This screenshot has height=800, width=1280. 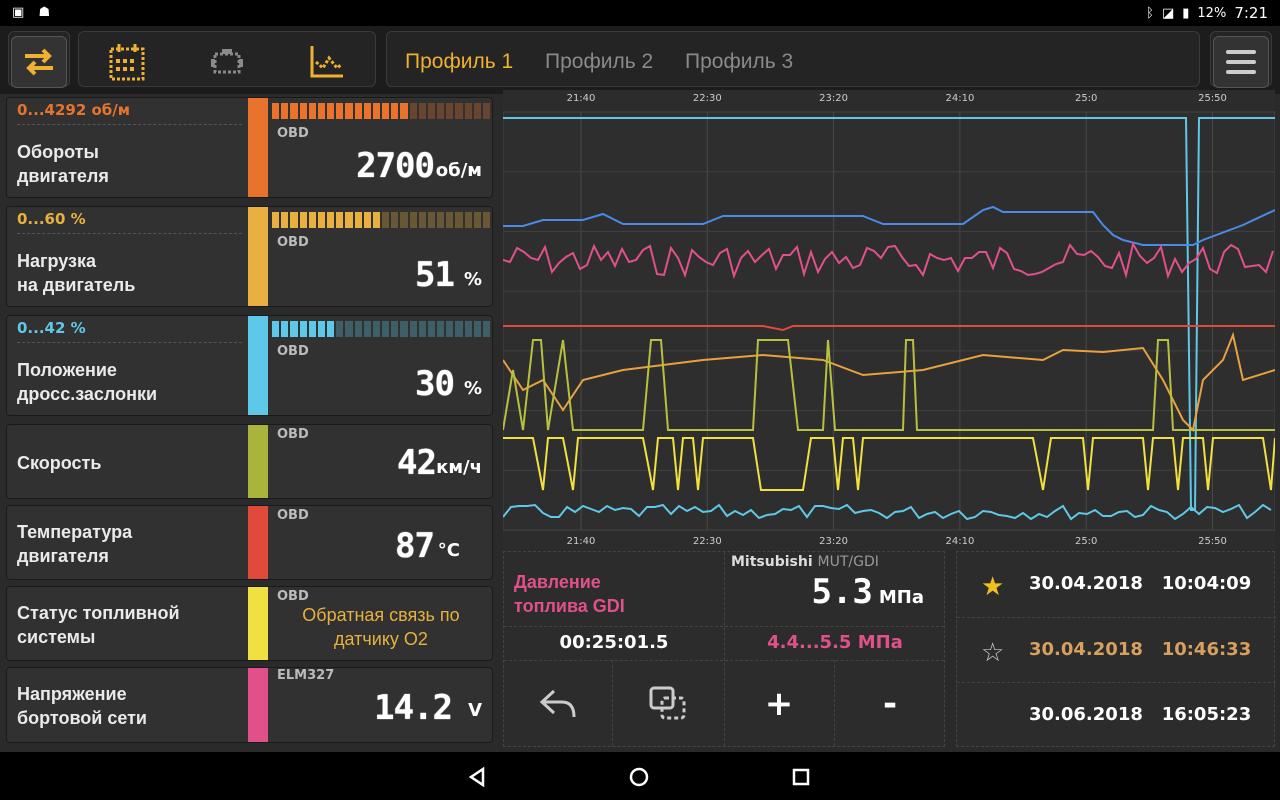 I want to click on series-line-blue, so click(x=889, y=225).